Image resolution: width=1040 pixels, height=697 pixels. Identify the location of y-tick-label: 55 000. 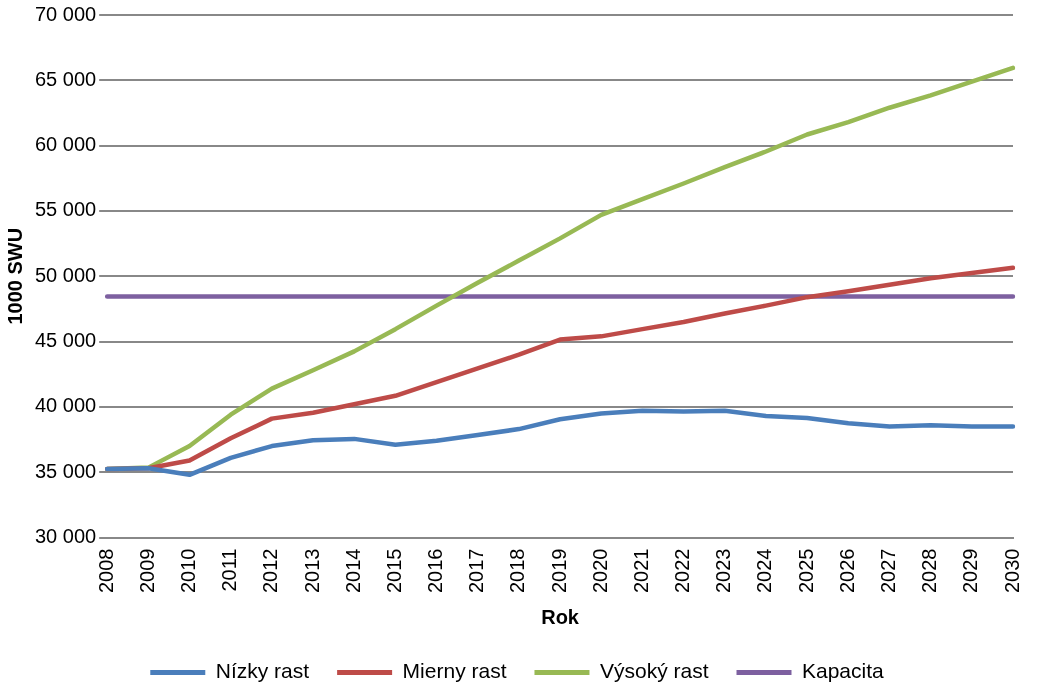
(66, 209).